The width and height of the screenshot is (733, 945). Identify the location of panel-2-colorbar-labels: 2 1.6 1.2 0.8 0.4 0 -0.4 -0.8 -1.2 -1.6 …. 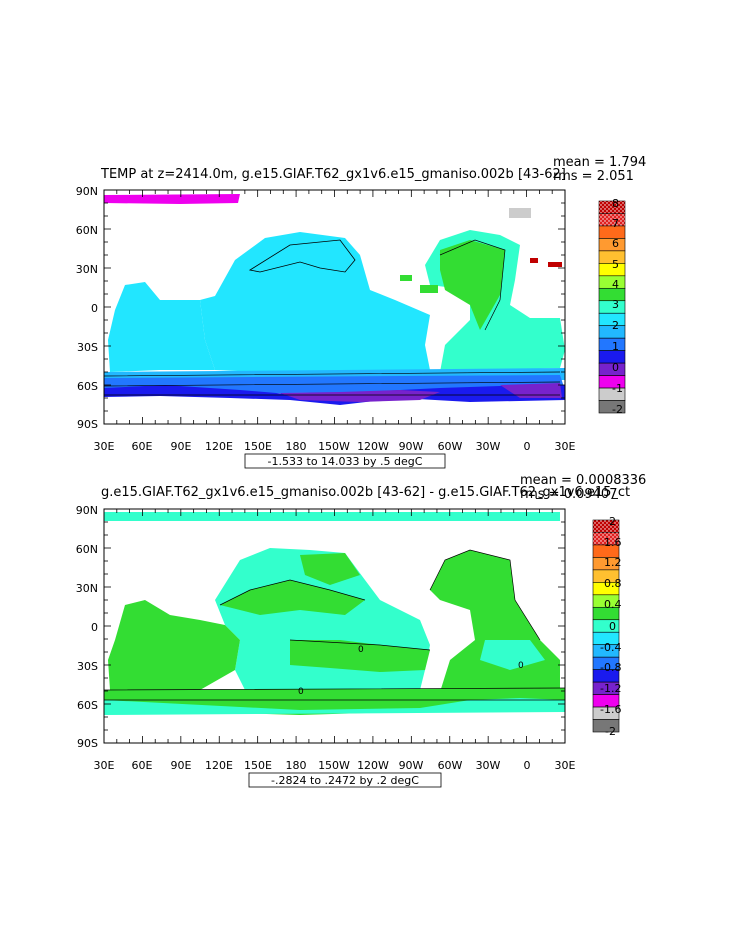
(611, 626).